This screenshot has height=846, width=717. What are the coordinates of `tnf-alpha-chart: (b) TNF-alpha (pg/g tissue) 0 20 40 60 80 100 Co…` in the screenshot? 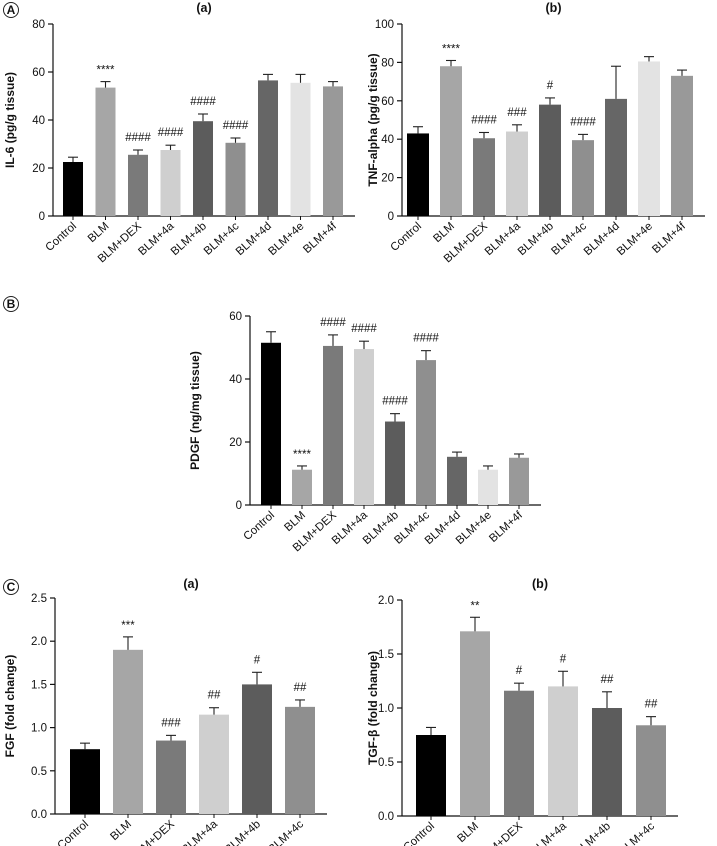 It's located at (535, 133).